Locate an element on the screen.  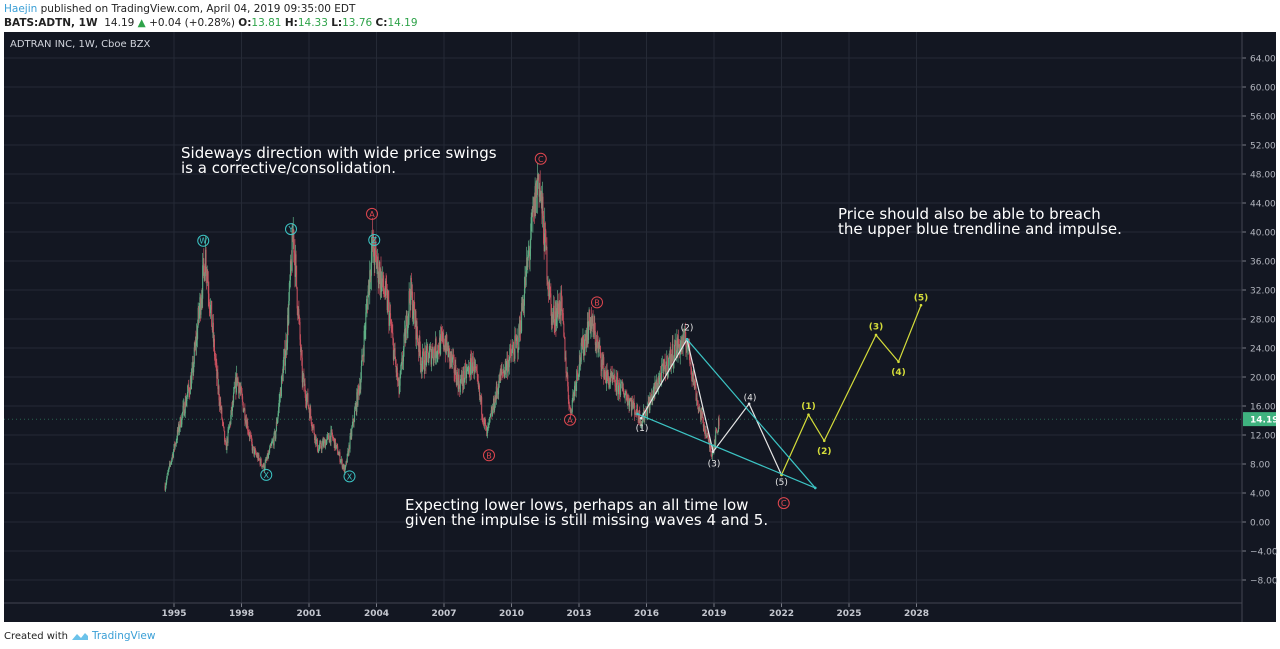
footer: Created with TradingView is located at coordinates (79, 636).